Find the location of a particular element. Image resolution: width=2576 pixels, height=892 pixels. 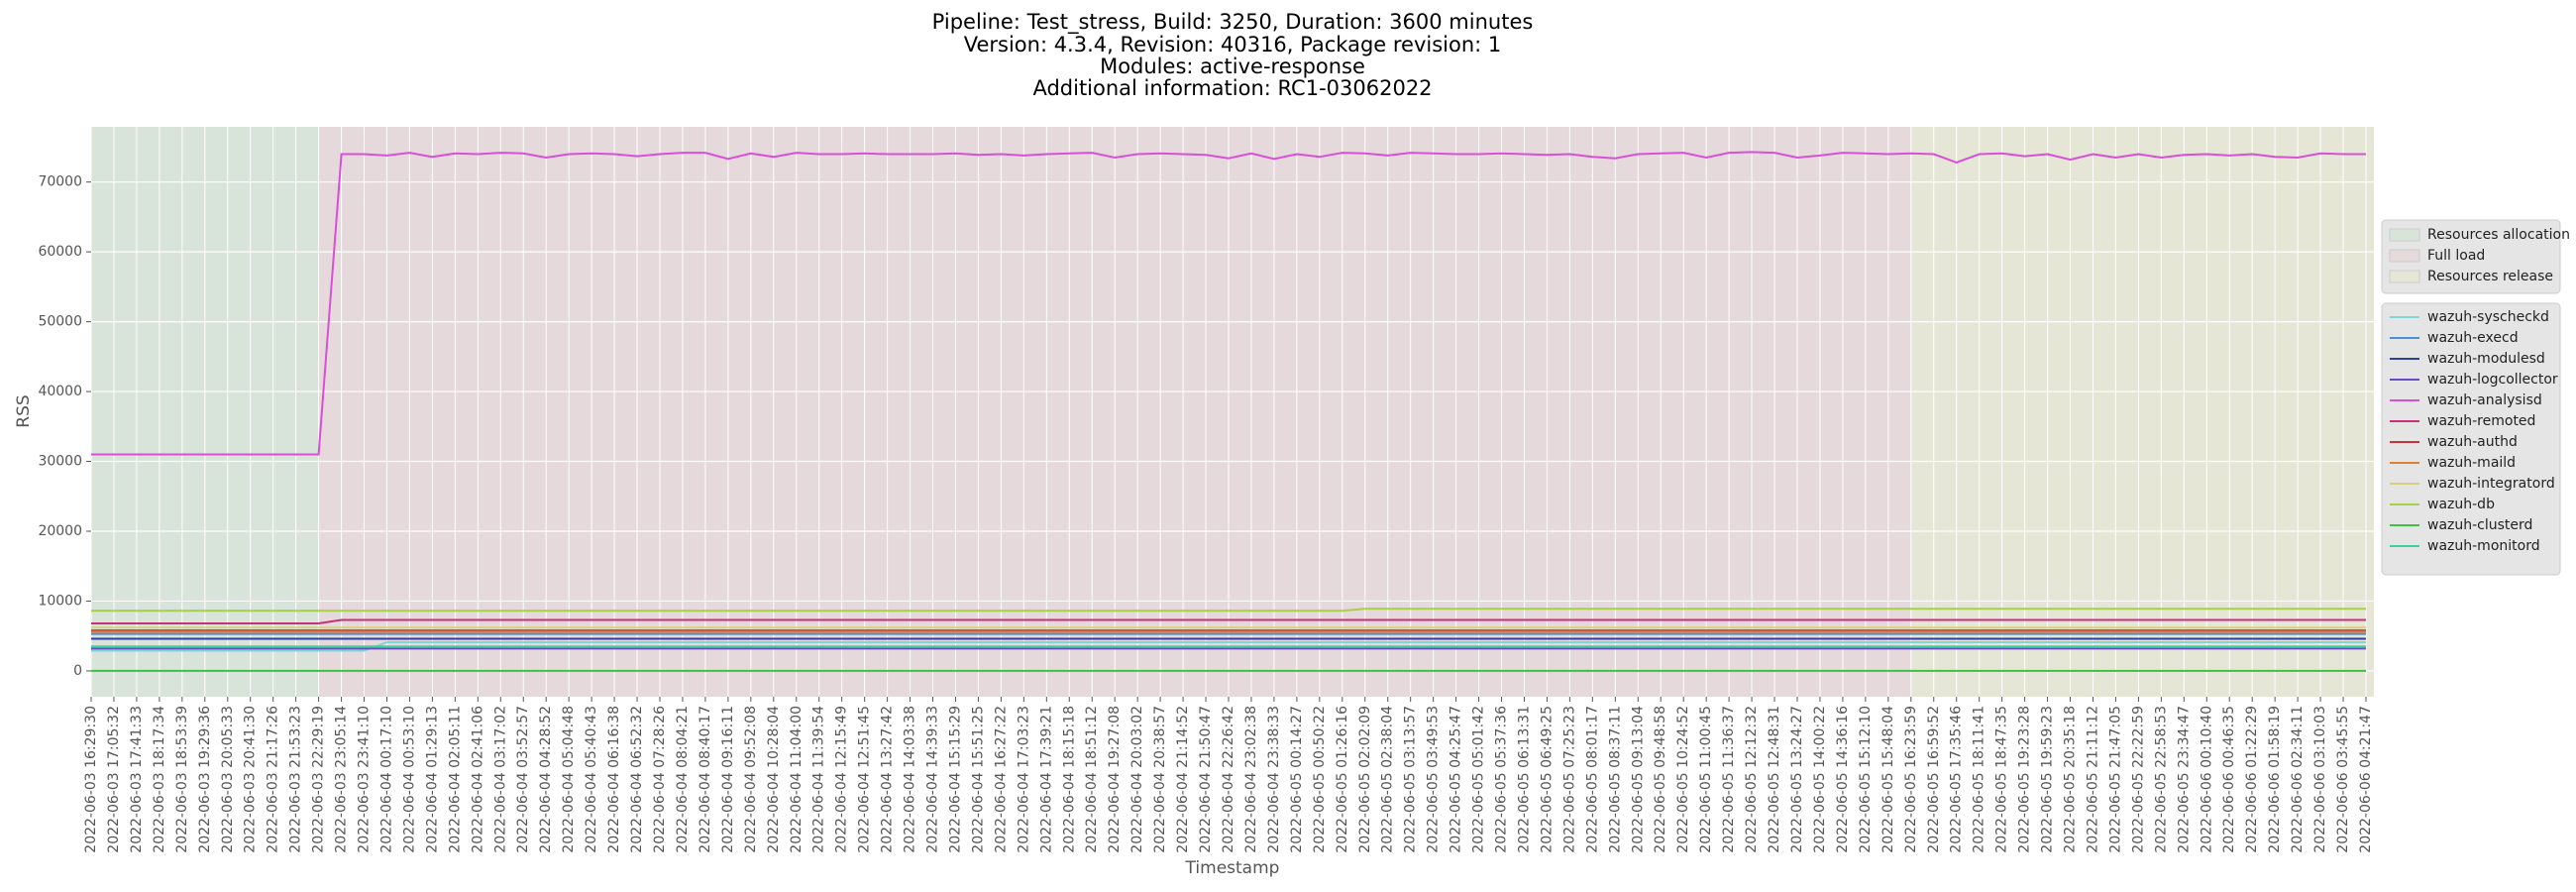

x-tick-label: 2022-06-04 04:28:52 is located at coordinates (546, 780).